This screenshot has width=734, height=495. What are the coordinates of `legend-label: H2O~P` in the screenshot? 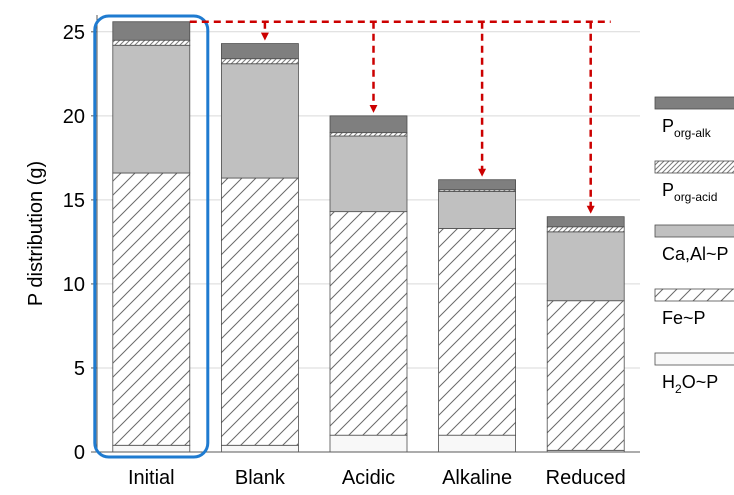 It's located at (690, 384).